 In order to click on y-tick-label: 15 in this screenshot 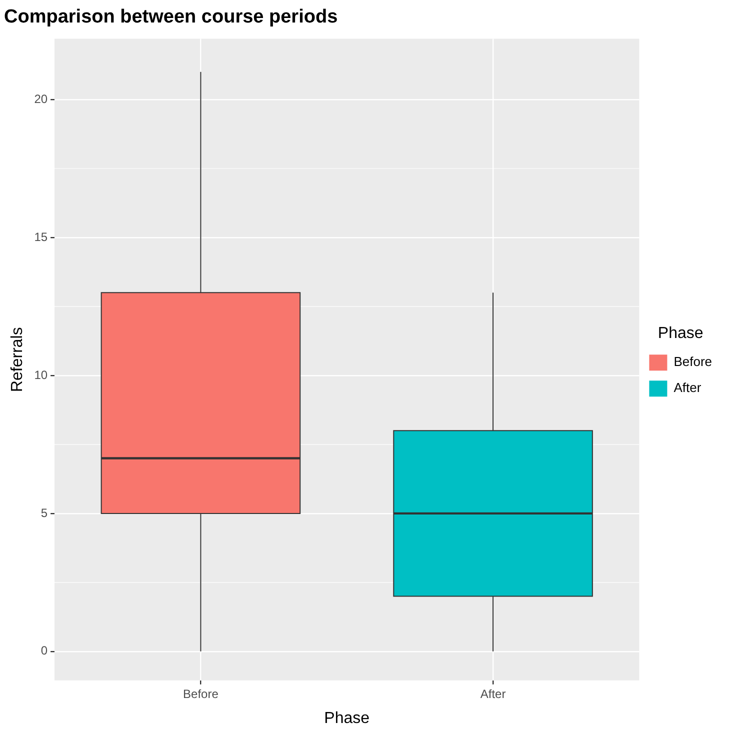, I will do `click(41, 237)`.